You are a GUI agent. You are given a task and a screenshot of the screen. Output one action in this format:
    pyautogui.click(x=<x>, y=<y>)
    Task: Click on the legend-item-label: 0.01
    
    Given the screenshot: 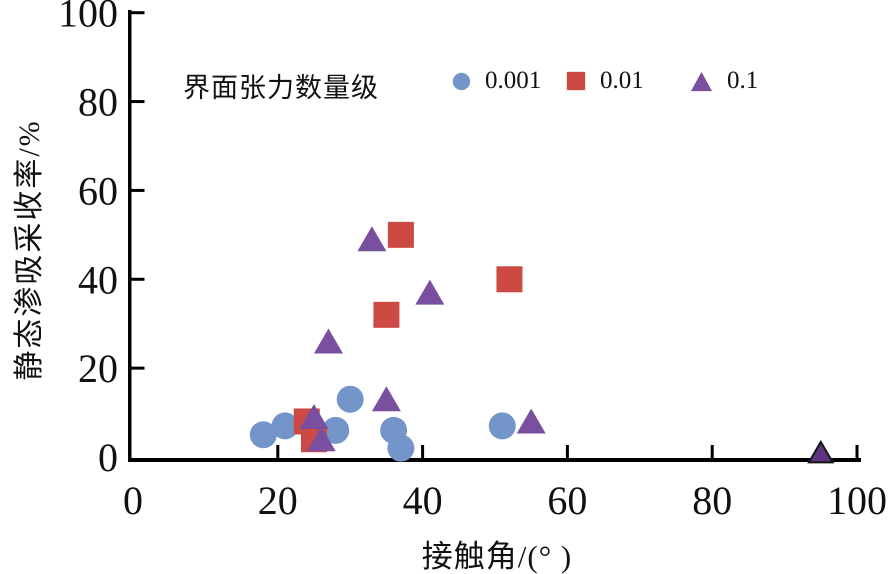 What is the action you would take?
    pyautogui.click(x=622, y=80)
    